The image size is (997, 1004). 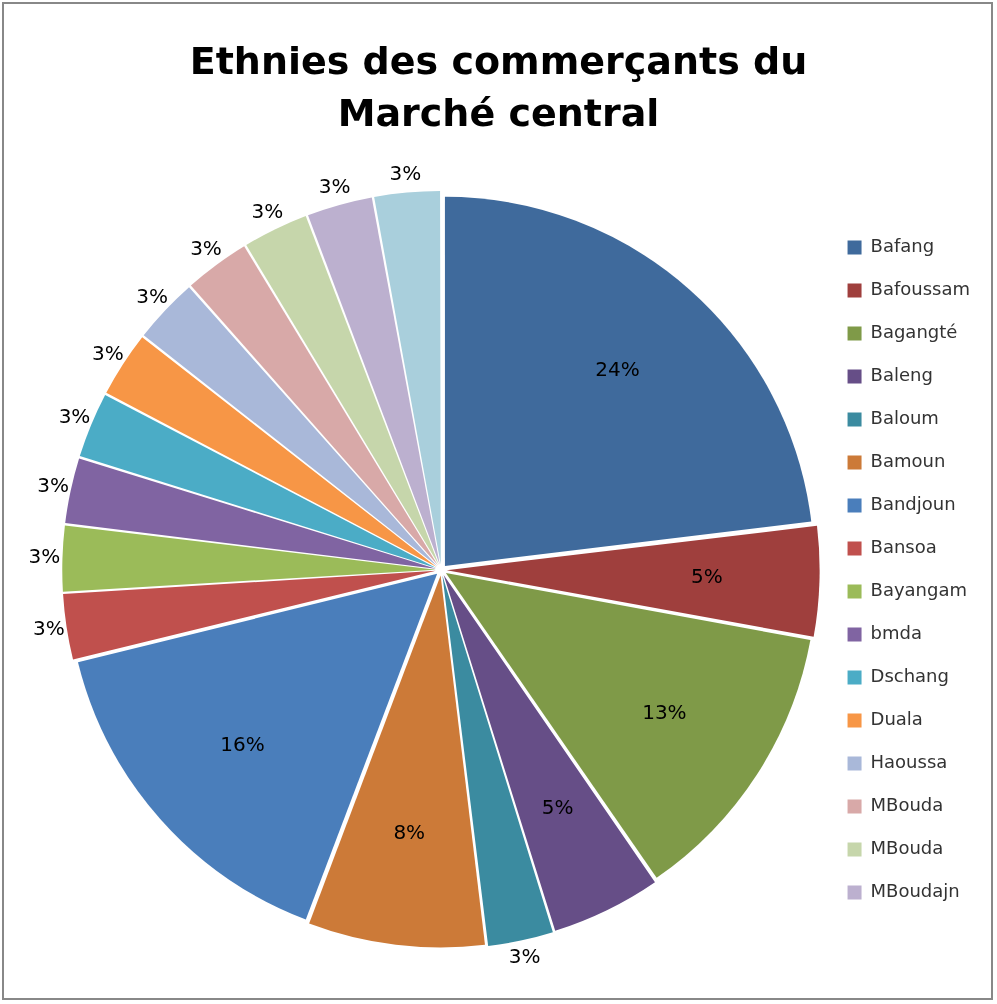 What do you see at coordinates (409, 831) in the screenshot?
I see `data-label: 8%` at bounding box center [409, 831].